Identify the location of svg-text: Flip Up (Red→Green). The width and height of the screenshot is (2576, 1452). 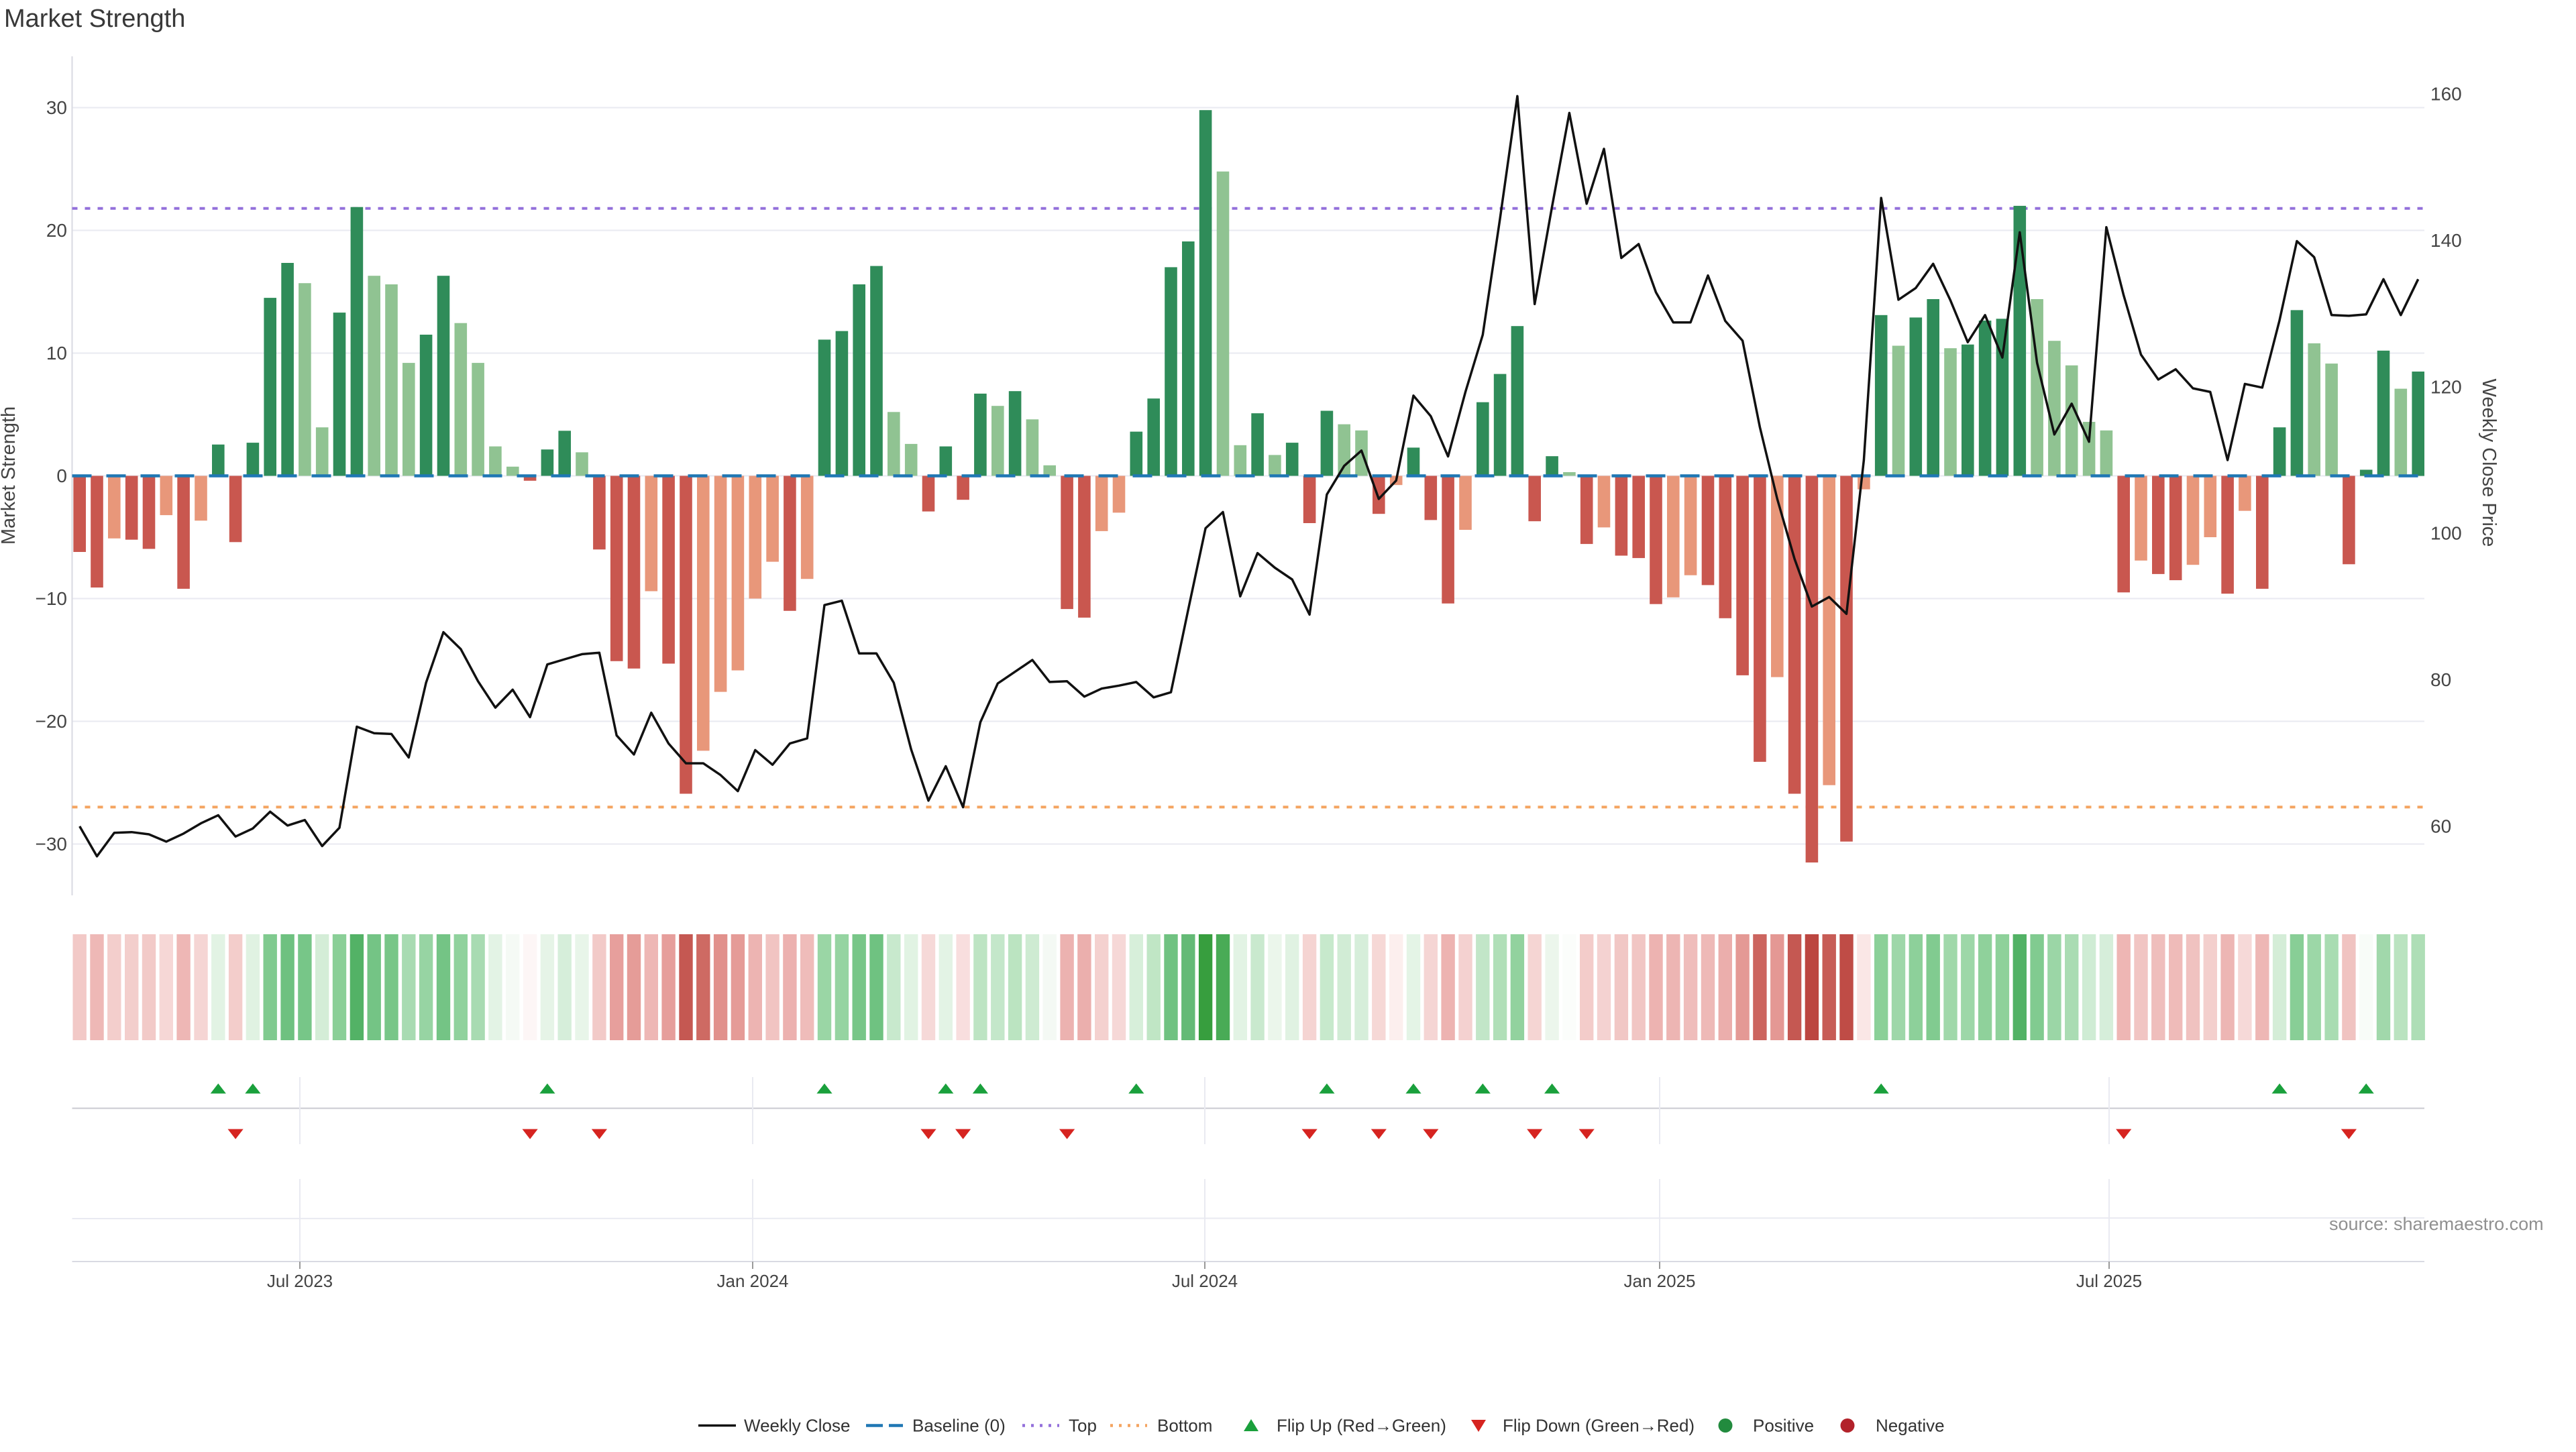
(1361, 1426).